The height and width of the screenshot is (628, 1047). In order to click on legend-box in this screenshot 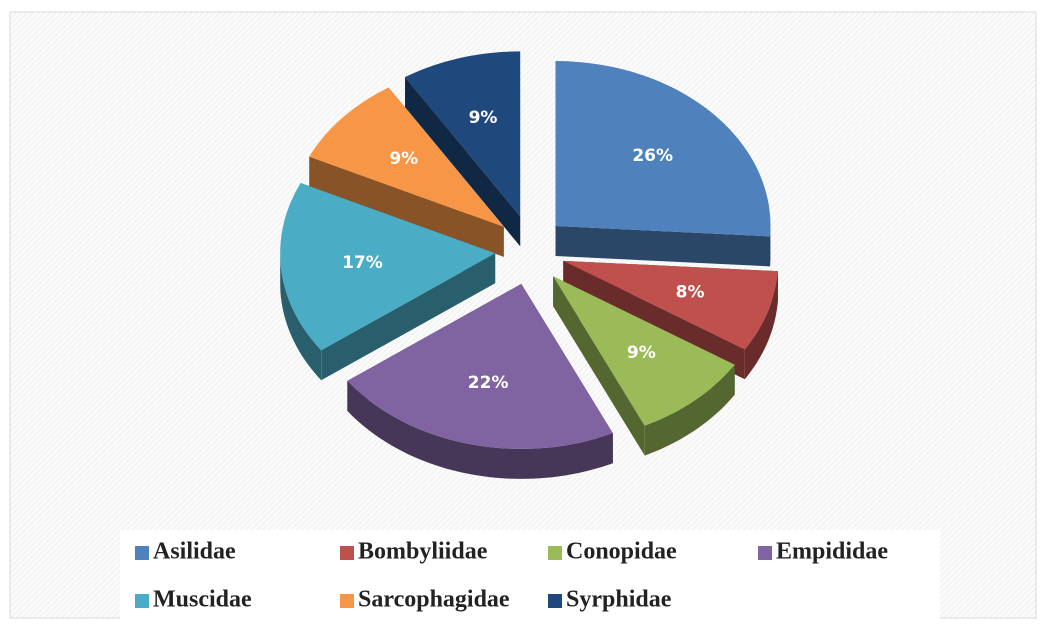, I will do `click(530, 576)`.